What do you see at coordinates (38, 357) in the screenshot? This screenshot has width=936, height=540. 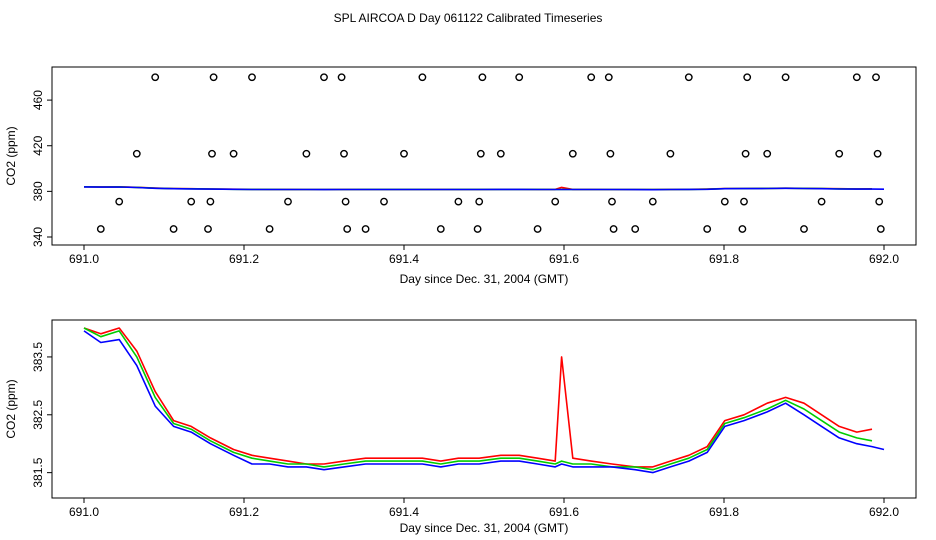 I see `timeseries-y-tick-label: 383.5` at bounding box center [38, 357].